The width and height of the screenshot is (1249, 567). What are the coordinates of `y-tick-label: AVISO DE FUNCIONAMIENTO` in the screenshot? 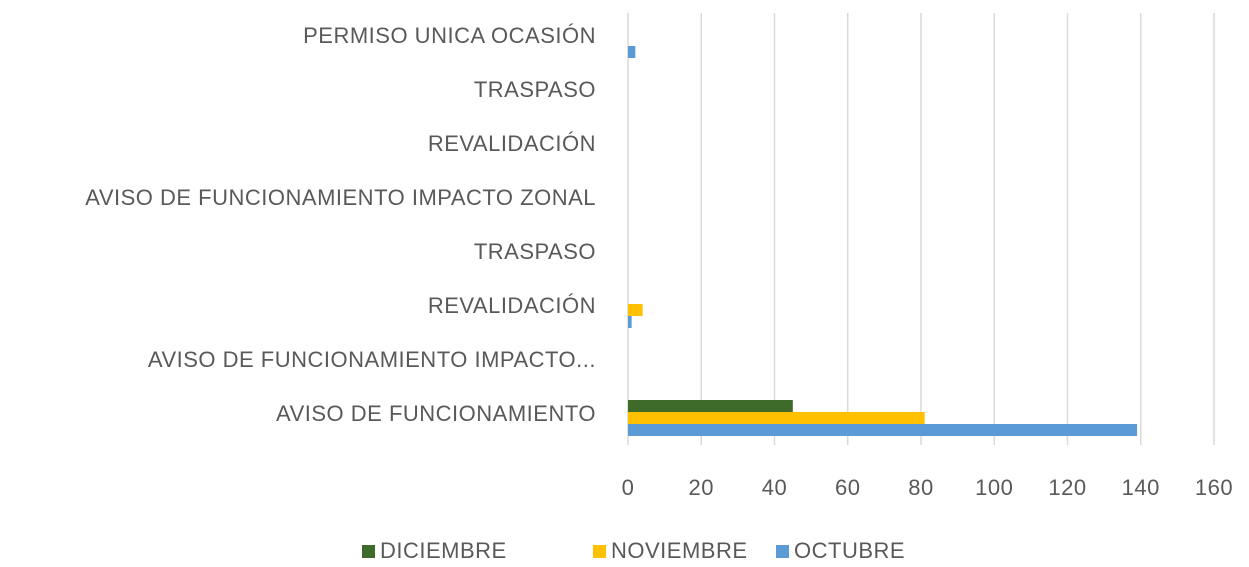 It's located at (436, 413).